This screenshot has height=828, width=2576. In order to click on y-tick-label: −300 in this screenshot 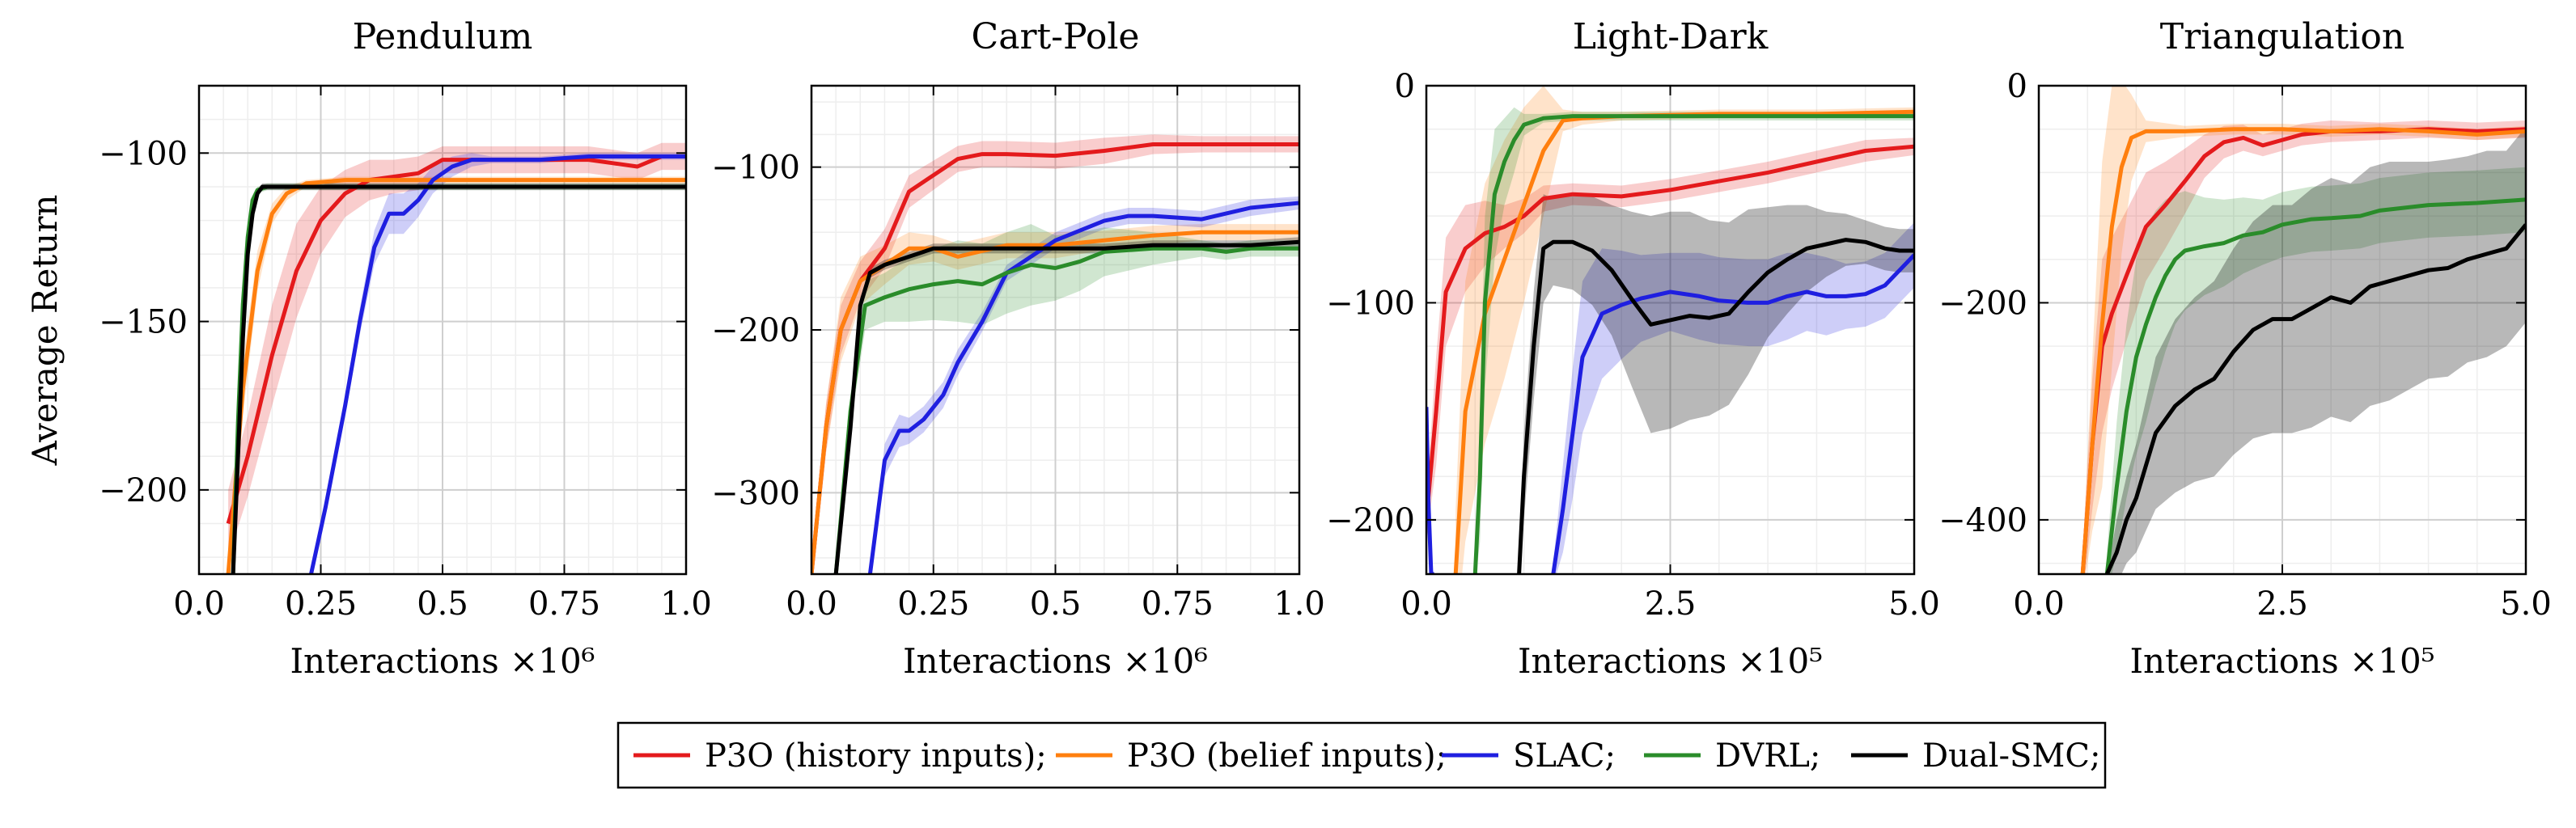, I will do `click(755, 493)`.